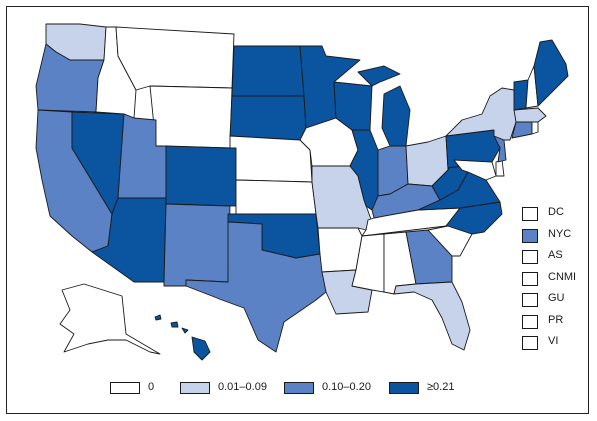  What do you see at coordinates (432, 316) in the screenshot?
I see `state-fl` at bounding box center [432, 316].